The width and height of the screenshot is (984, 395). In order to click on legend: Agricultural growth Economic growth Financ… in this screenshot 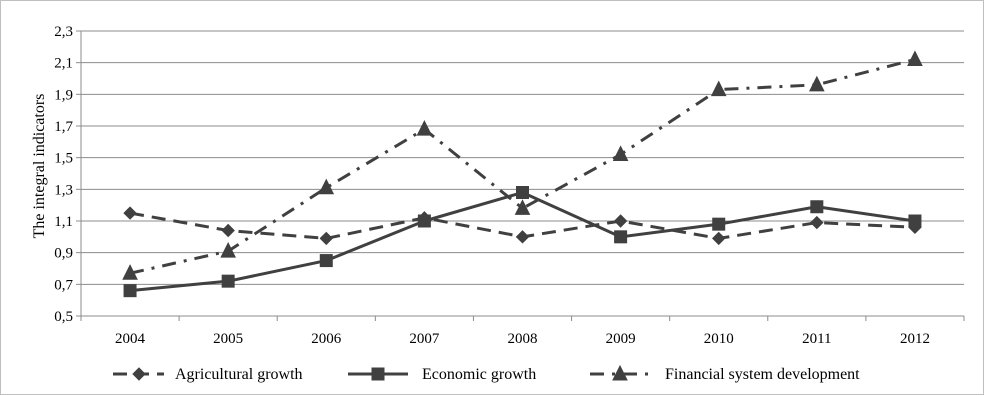, I will do `click(486, 373)`.